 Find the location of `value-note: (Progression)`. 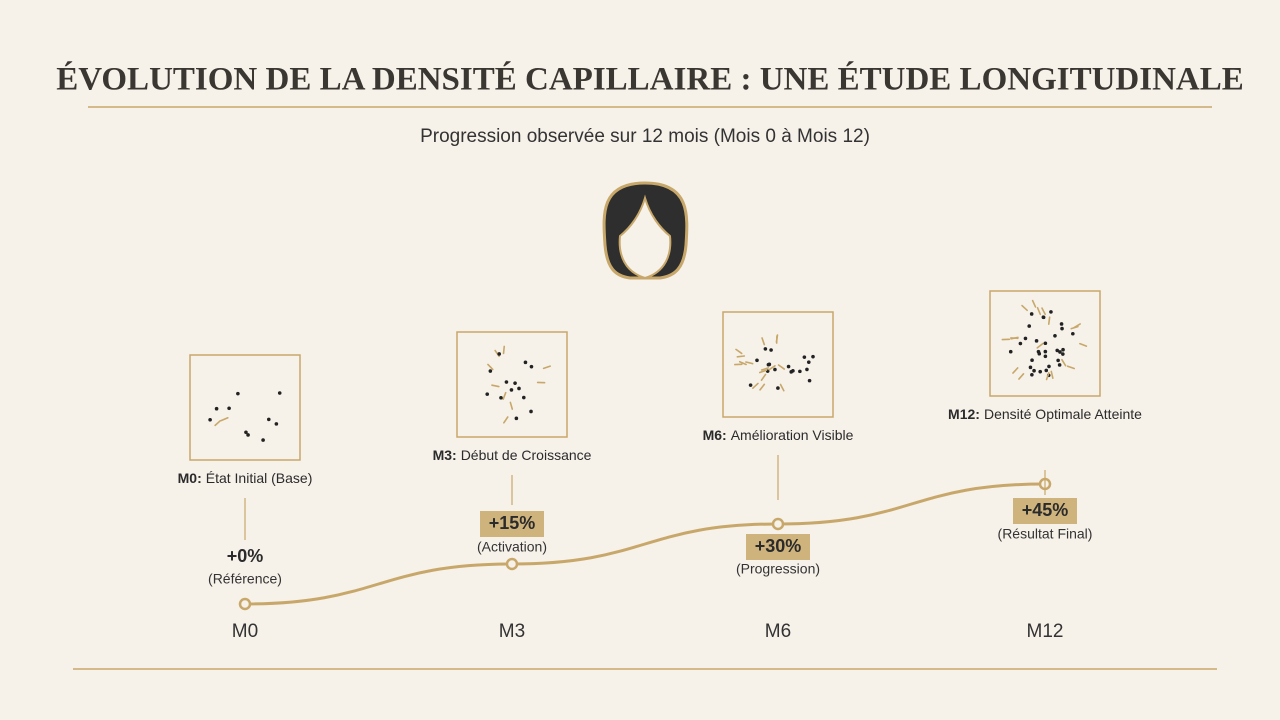

value-note: (Progression) is located at coordinates (778, 569).